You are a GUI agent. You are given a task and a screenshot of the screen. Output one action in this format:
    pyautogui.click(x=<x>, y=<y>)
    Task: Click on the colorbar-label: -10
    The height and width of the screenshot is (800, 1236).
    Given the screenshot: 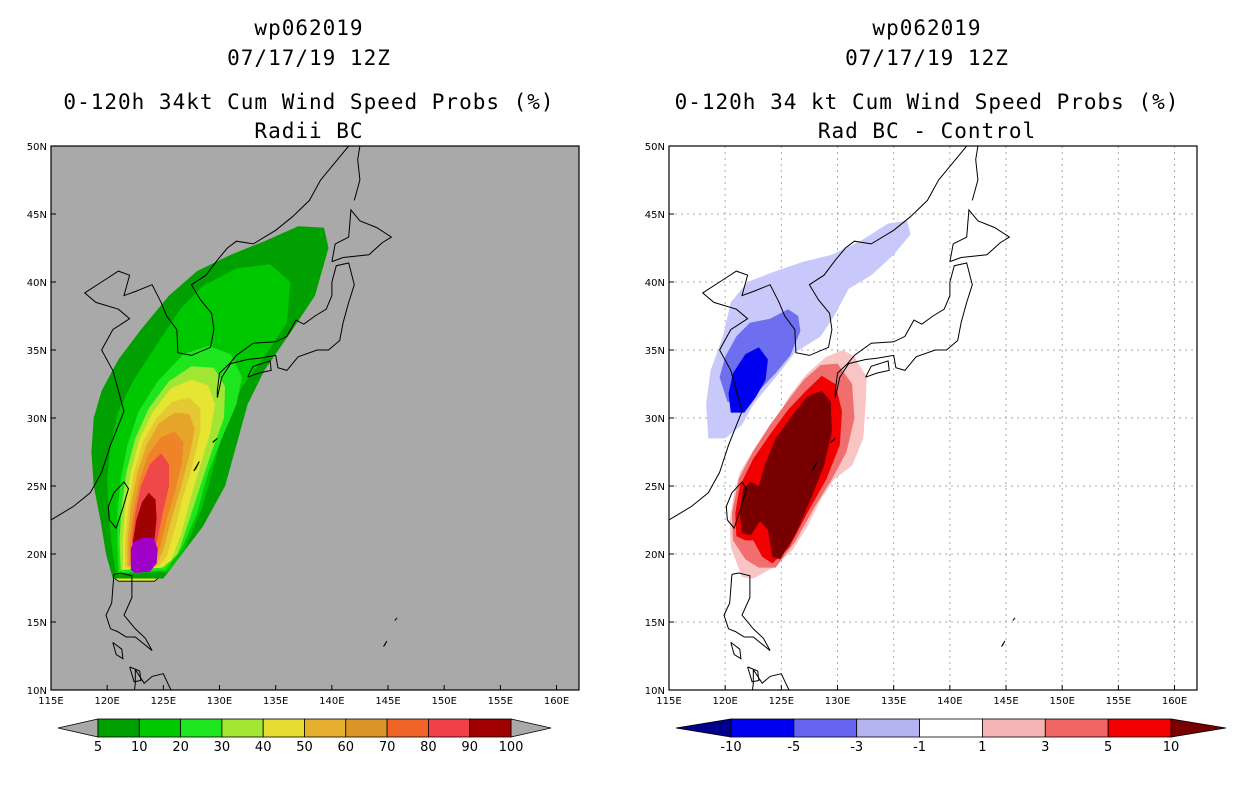 What is the action you would take?
    pyautogui.click(x=730, y=747)
    